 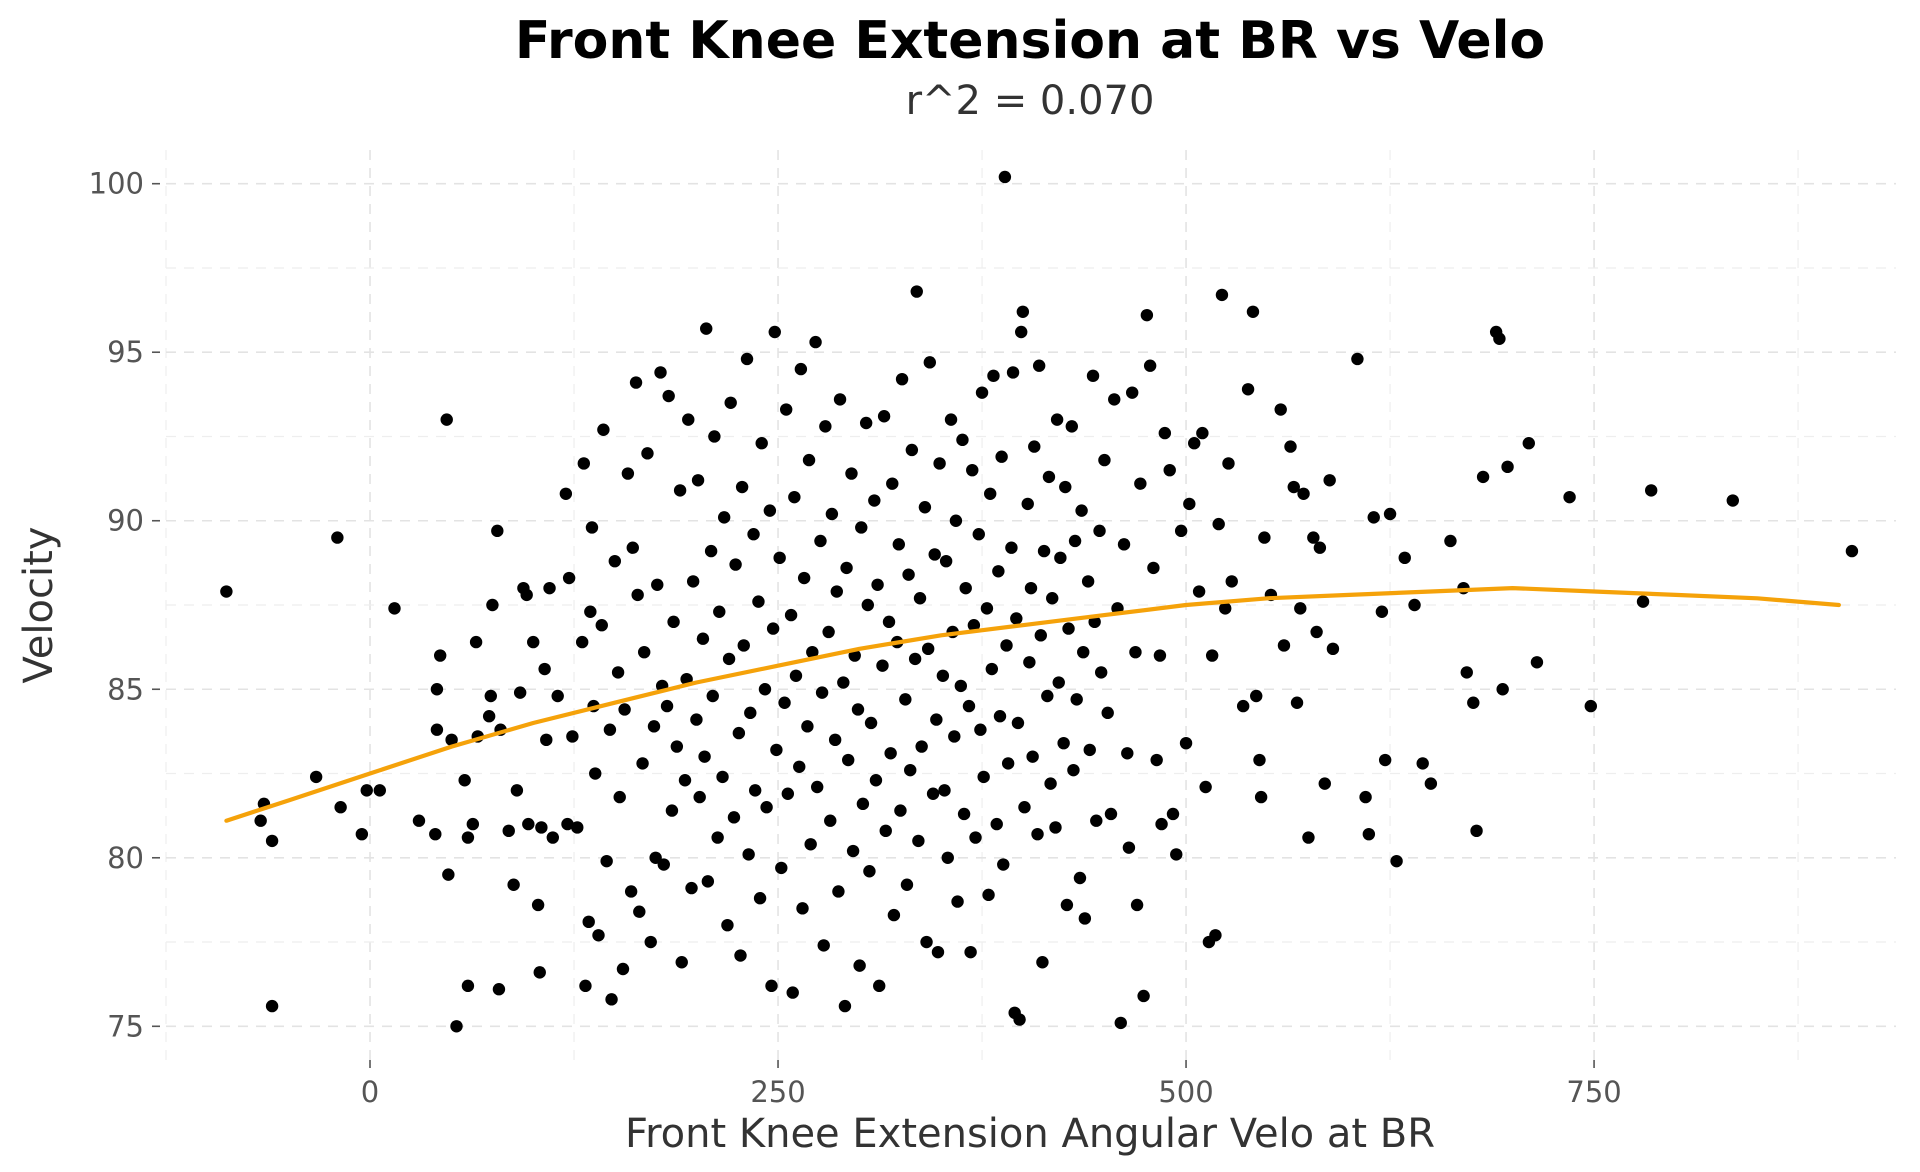 I want to click on y-tick-label: 80, so click(x=125, y=858).